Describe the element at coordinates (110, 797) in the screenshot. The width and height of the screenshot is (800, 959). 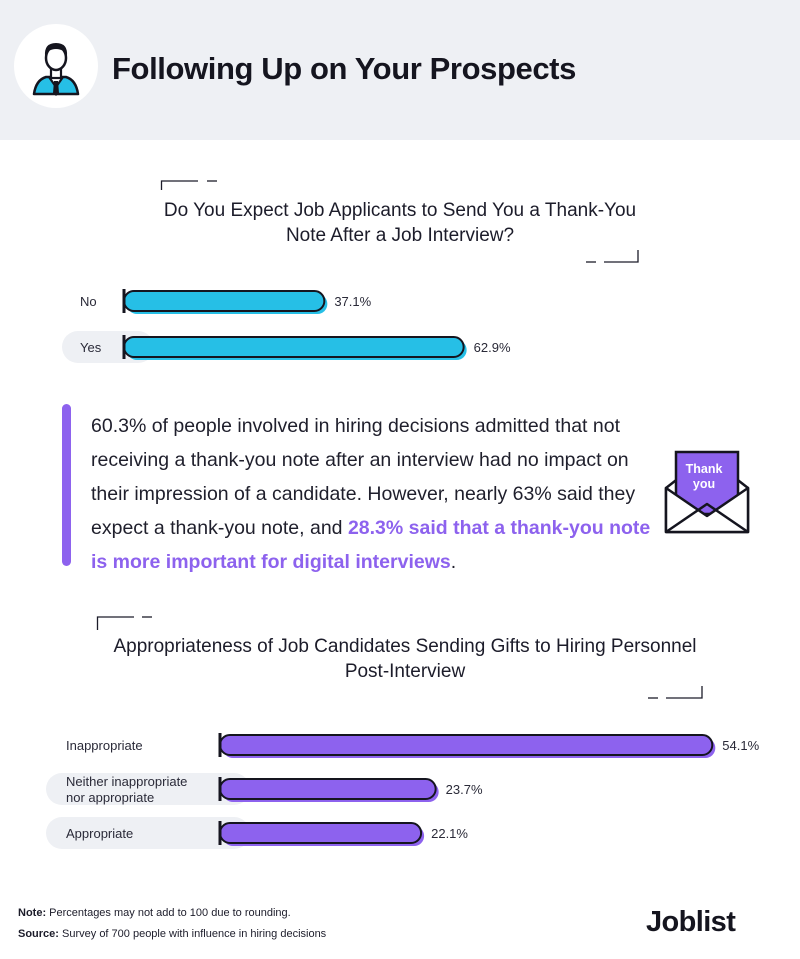
I see `category-label: nor appropriate` at that location.